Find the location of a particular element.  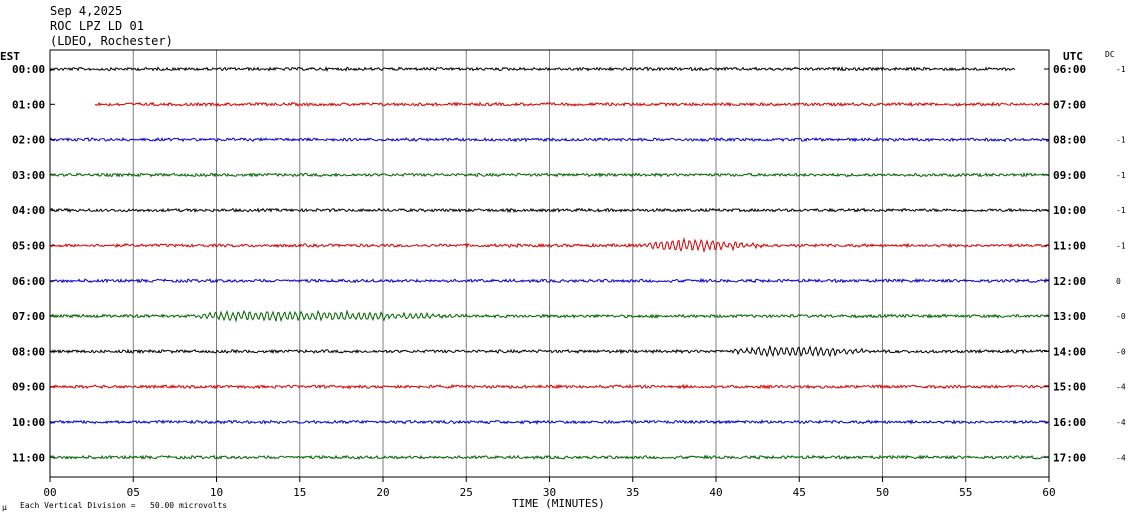

x-axis-title: TIME (MINUTES) is located at coordinates (558, 503).